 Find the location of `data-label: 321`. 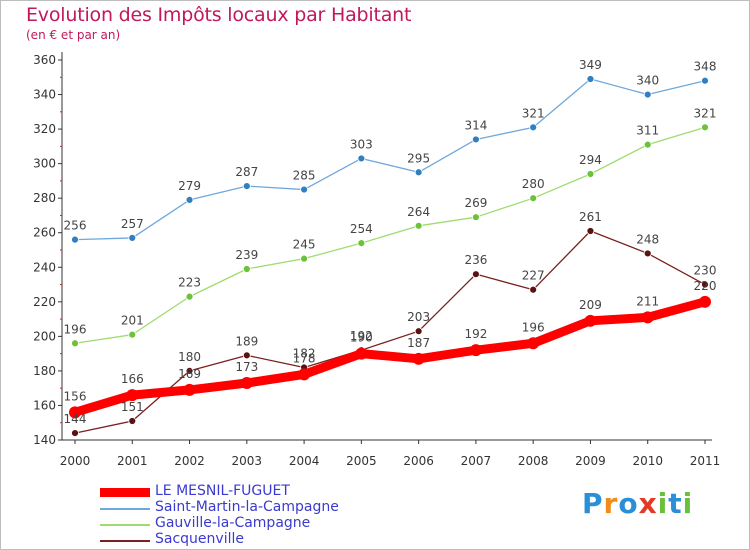

data-label: 321 is located at coordinates (705, 113).